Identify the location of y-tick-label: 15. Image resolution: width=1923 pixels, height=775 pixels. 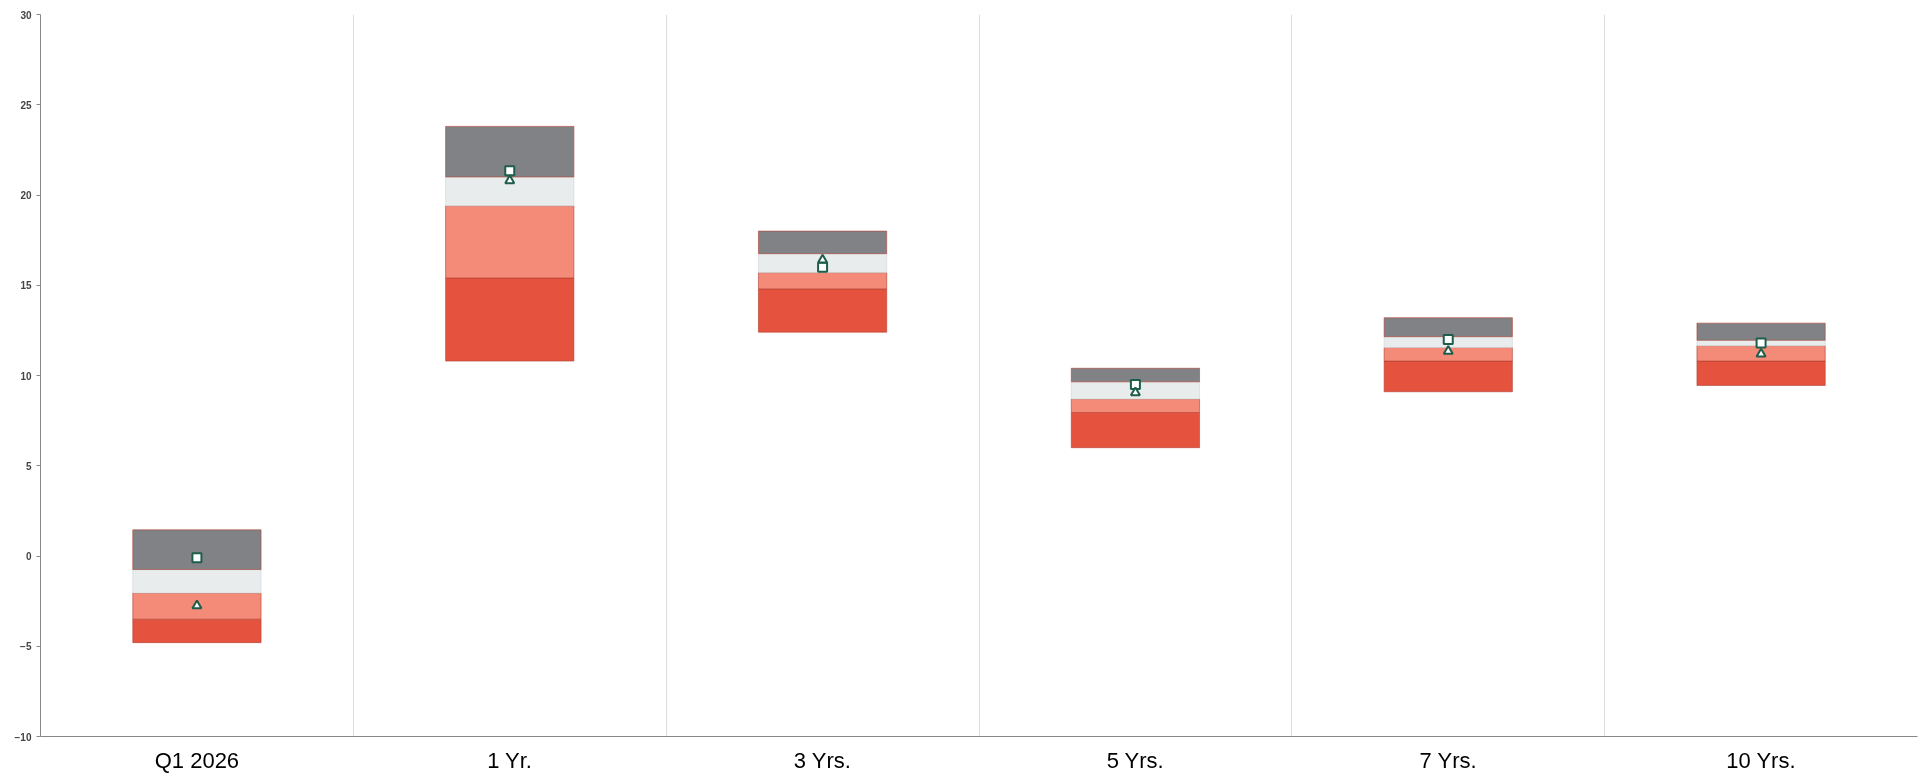
(26, 286).